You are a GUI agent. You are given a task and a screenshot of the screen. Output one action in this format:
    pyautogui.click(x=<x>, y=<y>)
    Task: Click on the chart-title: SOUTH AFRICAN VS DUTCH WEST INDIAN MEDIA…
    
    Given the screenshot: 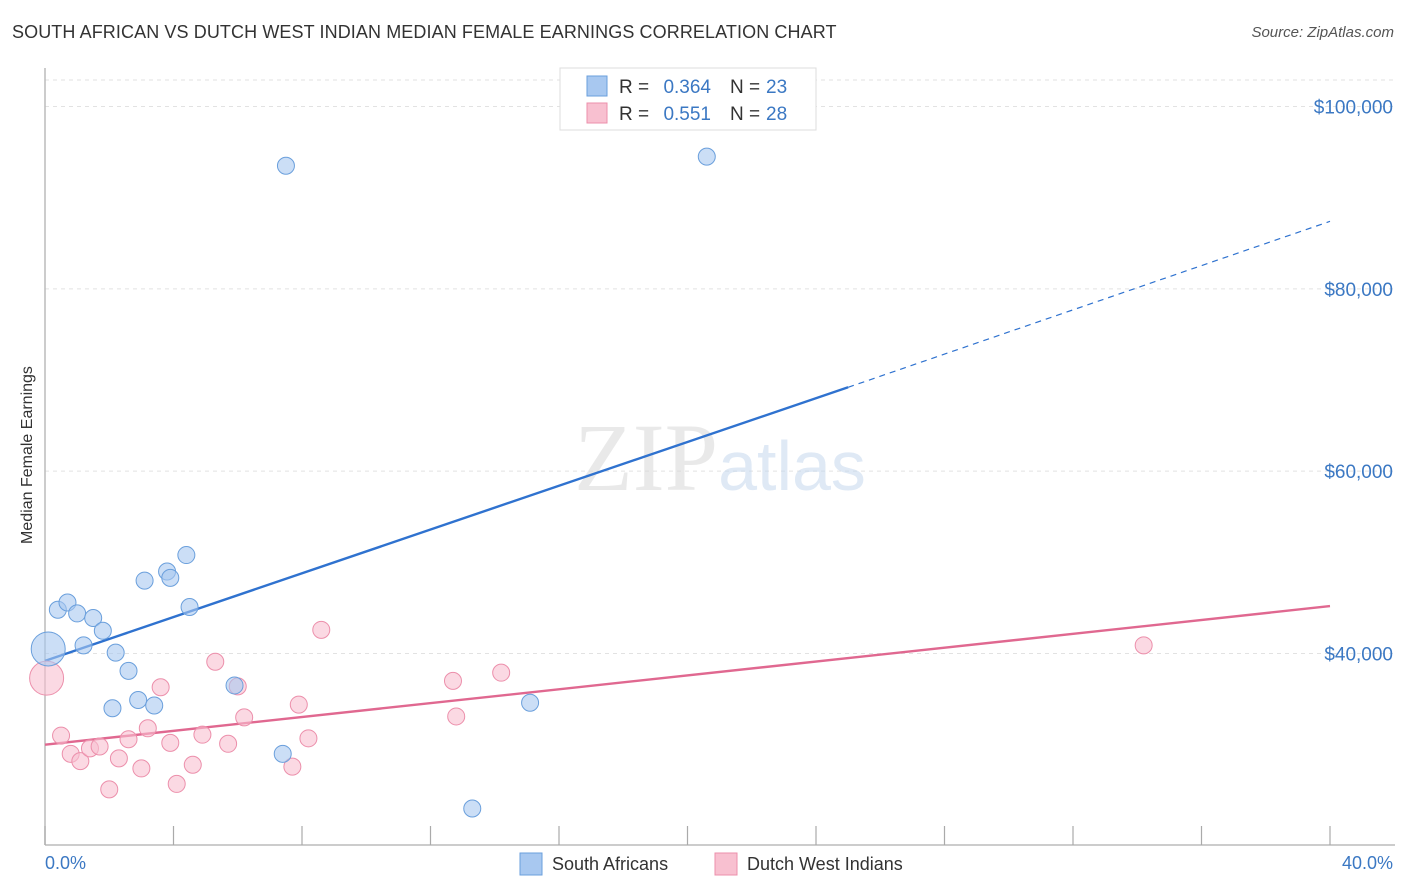 What is the action you would take?
    pyautogui.click(x=424, y=32)
    